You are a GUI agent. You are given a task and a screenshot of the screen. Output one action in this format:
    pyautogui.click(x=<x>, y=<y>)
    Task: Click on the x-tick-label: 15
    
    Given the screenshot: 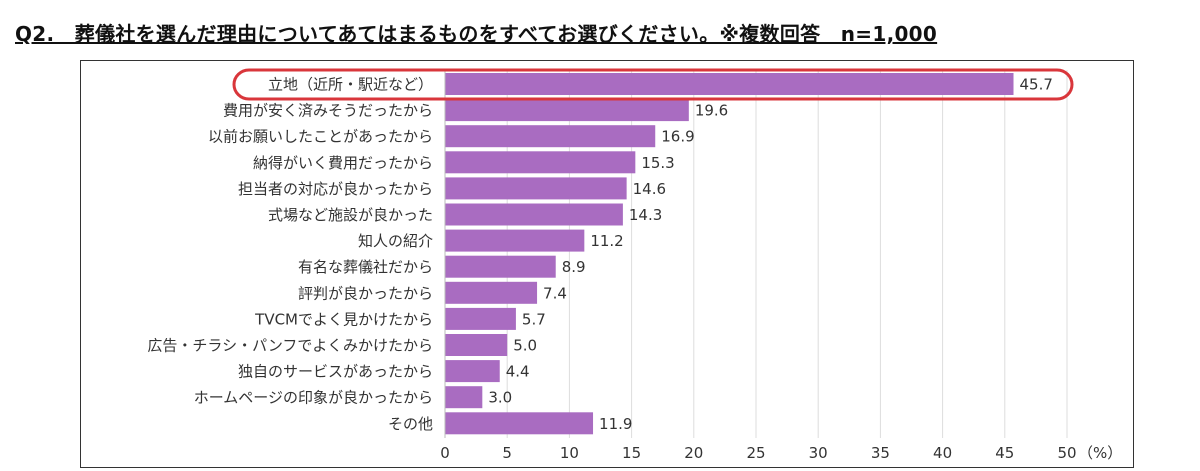 What is the action you would take?
    pyautogui.click(x=631, y=453)
    